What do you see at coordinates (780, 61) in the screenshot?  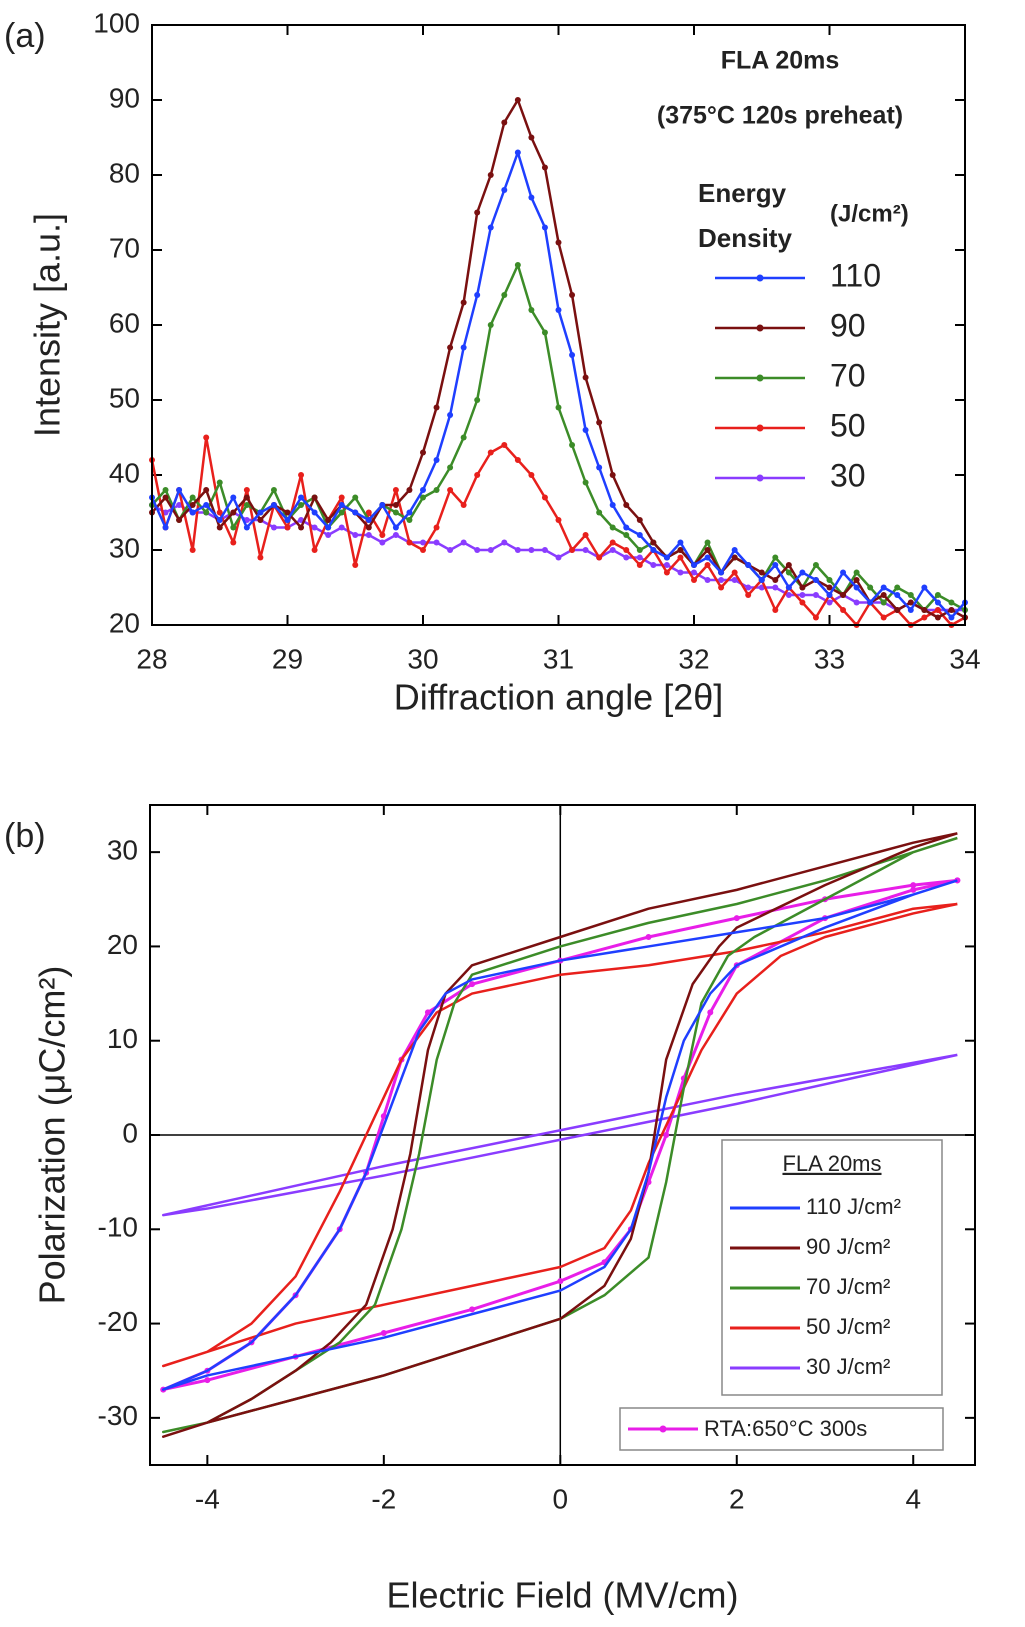 I see `annotation: FLA 20ms` at bounding box center [780, 61].